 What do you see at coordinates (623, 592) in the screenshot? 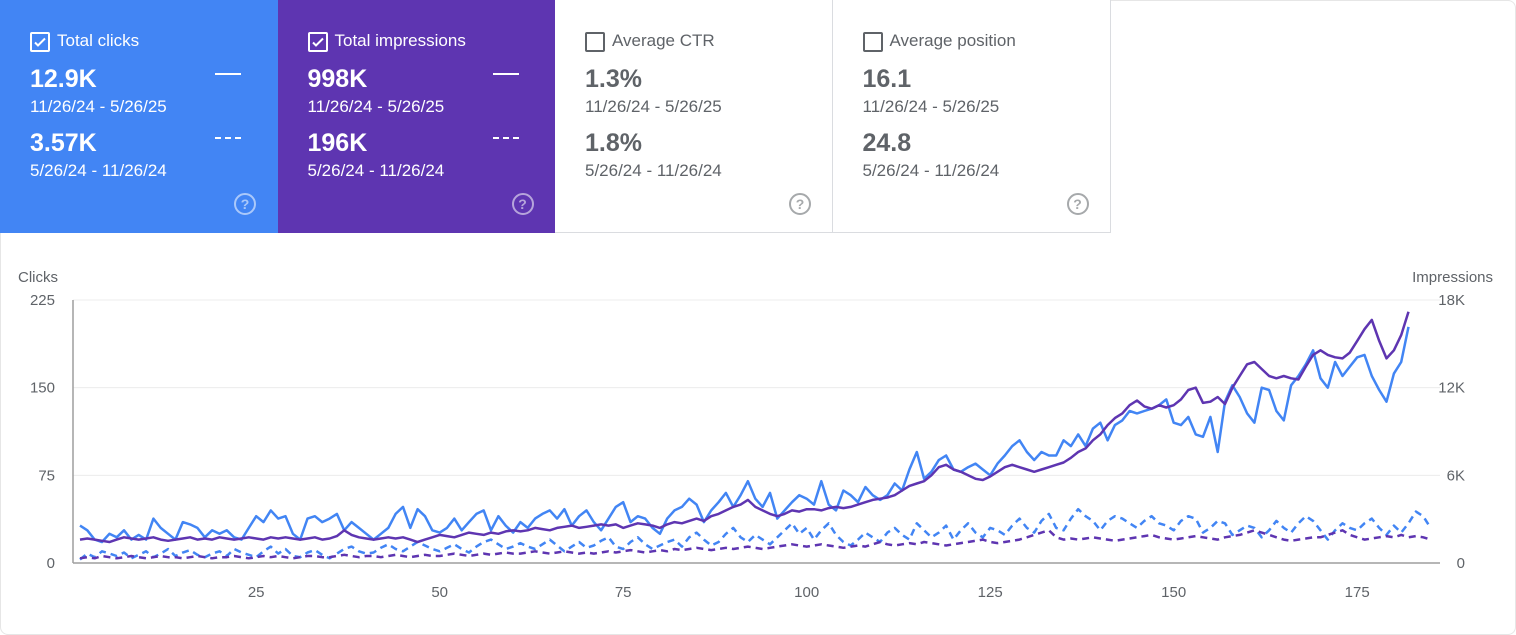
I see `x-tick-label: 75` at bounding box center [623, 592].